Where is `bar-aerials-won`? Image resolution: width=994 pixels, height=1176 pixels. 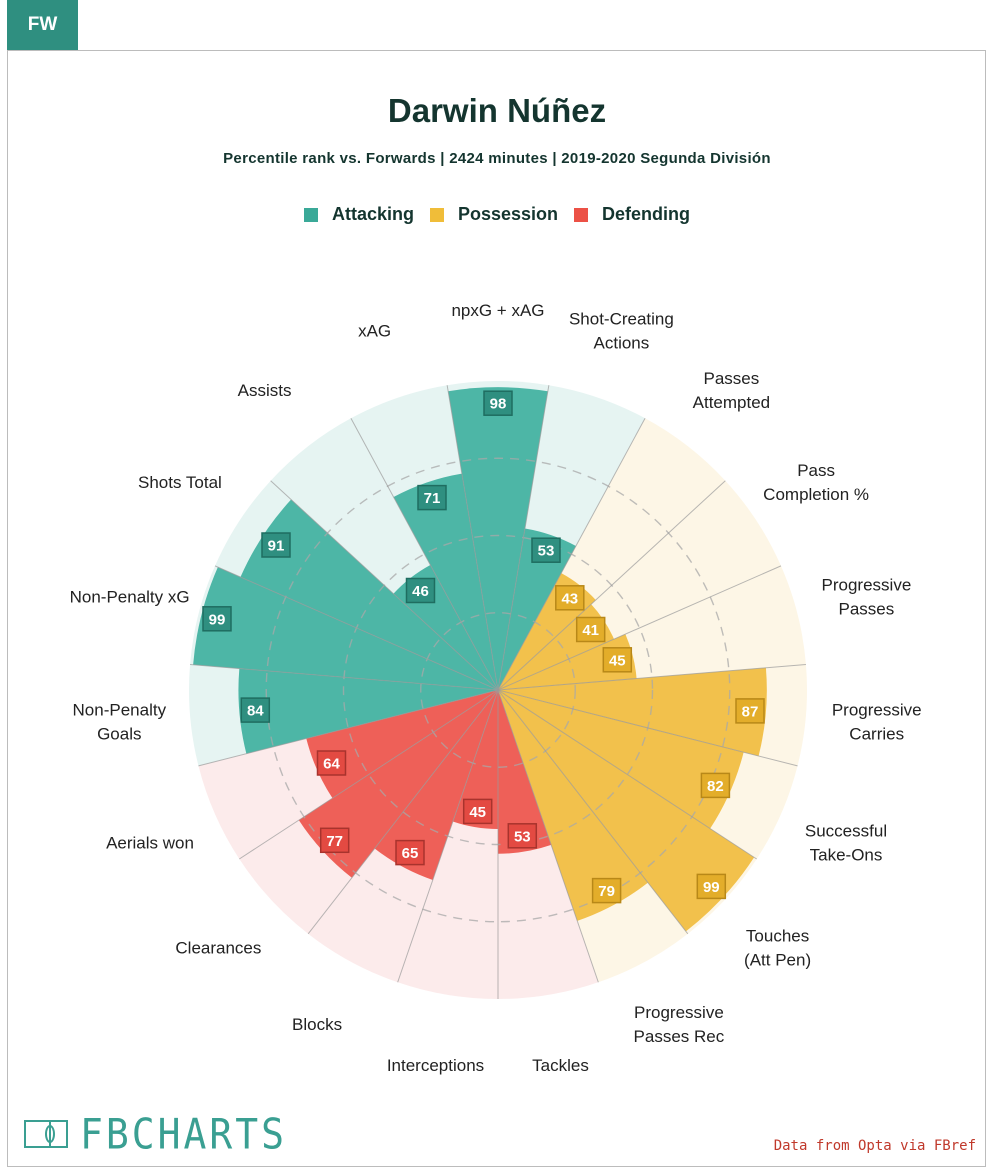 bar-aerials-won is located at coordinates (402, 744).